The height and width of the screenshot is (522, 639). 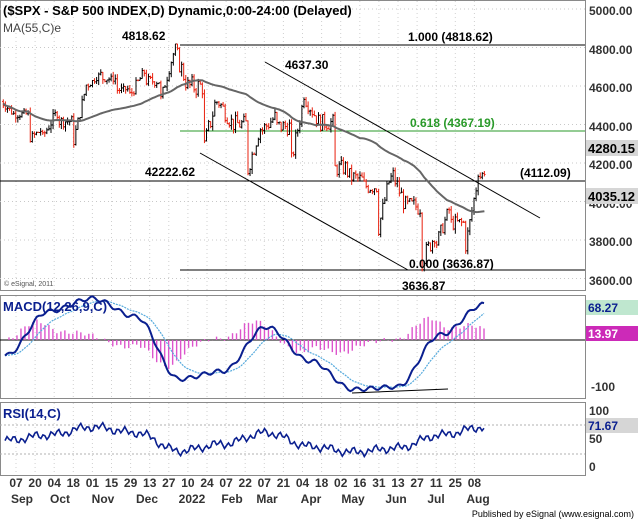 I want to click on macd-signal-line, so click(x=244, y=344).